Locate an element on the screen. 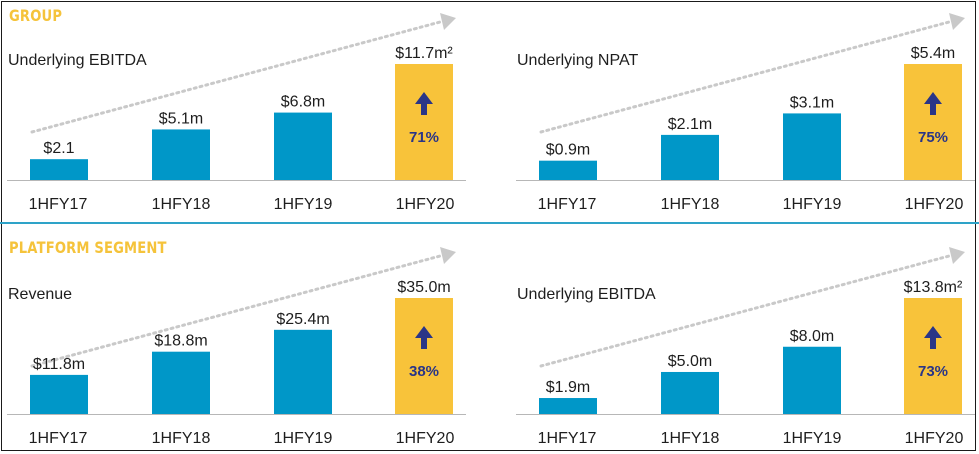 The height and width of the screenshot is (454, 979). bar-value-label: $5.4m is located at coordinates (933, 53).